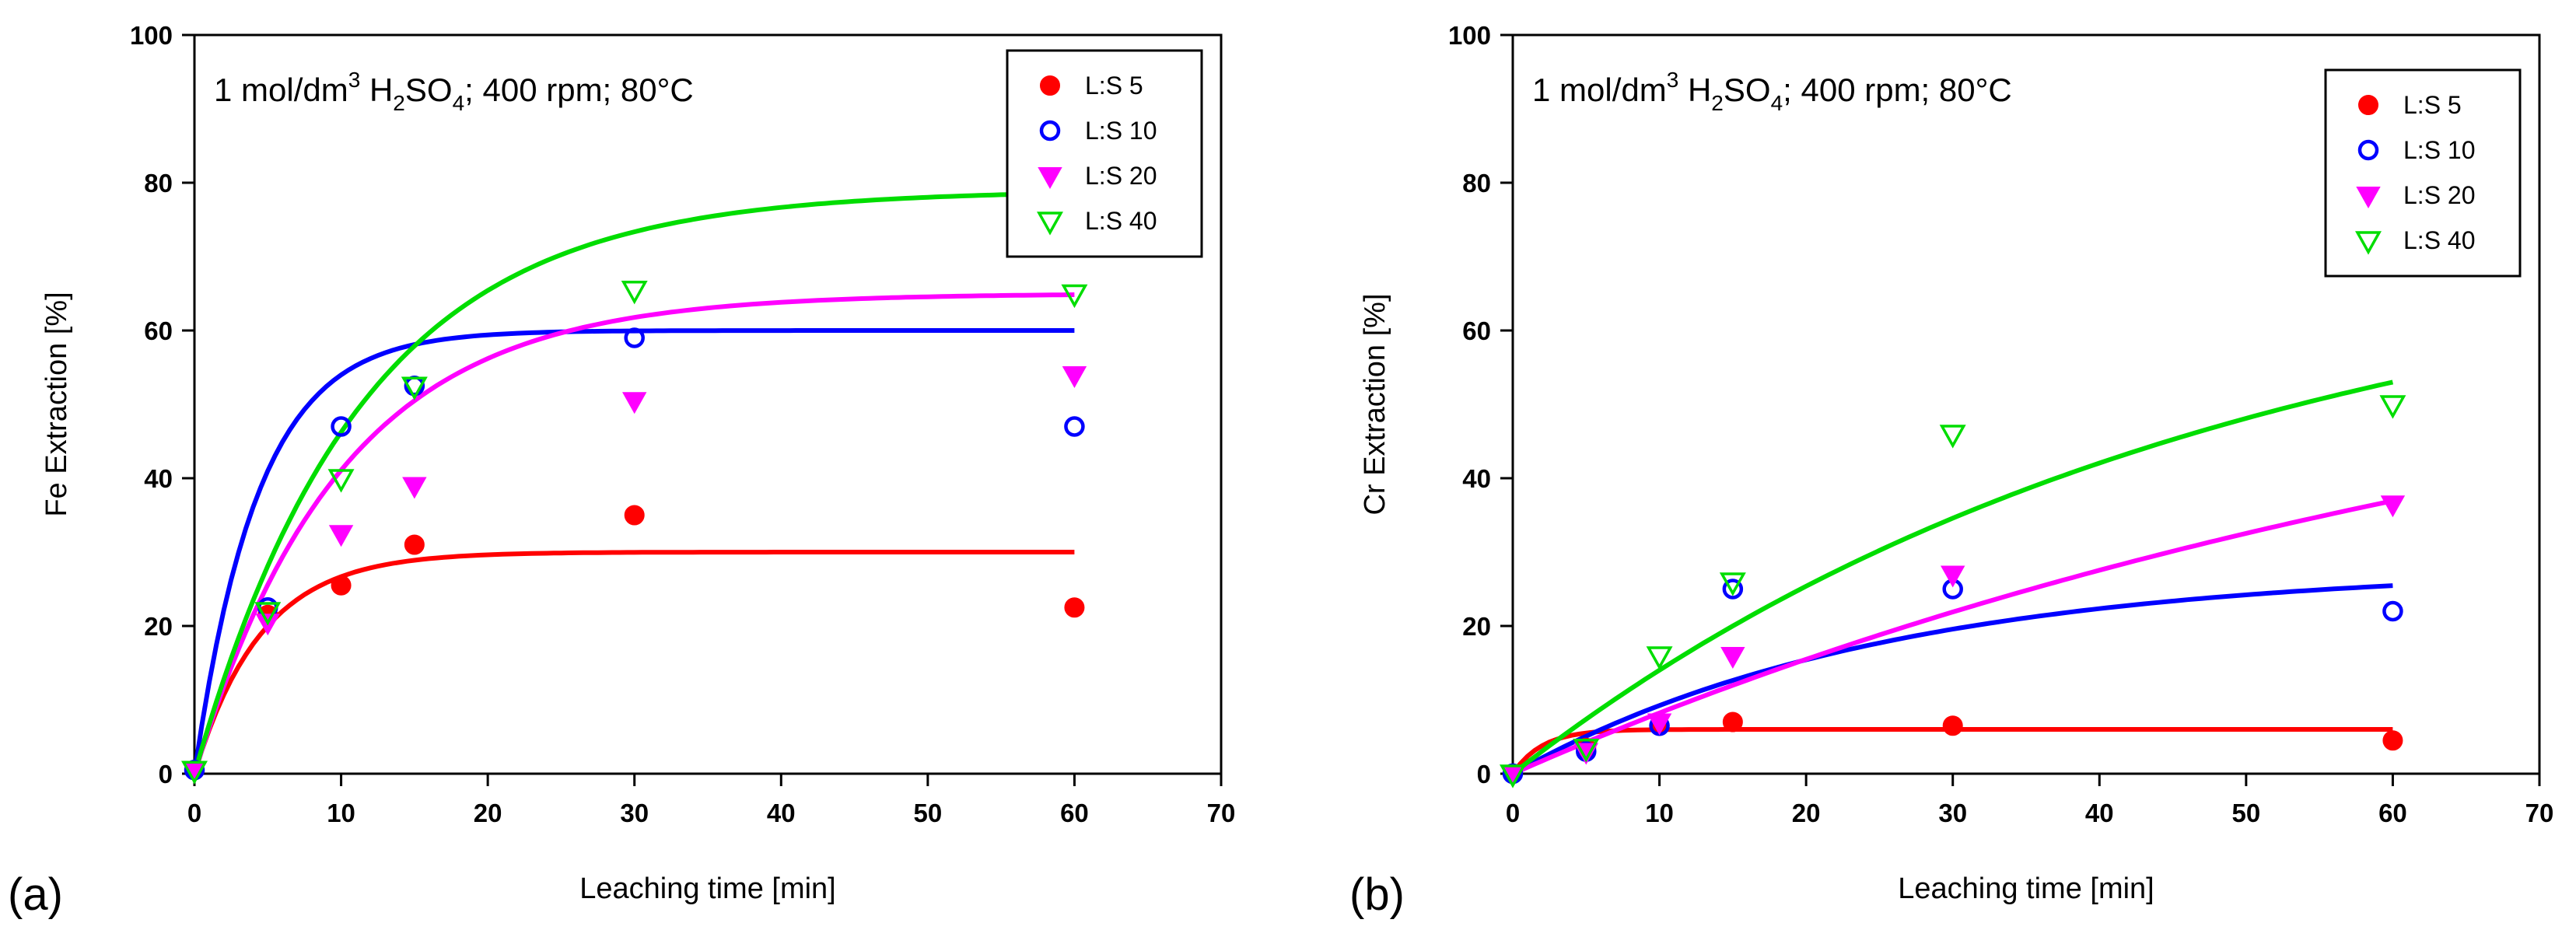  Describe the element at coordinates (159, 626) in the screenshot. I see `y-tick-label: 20` at that location.